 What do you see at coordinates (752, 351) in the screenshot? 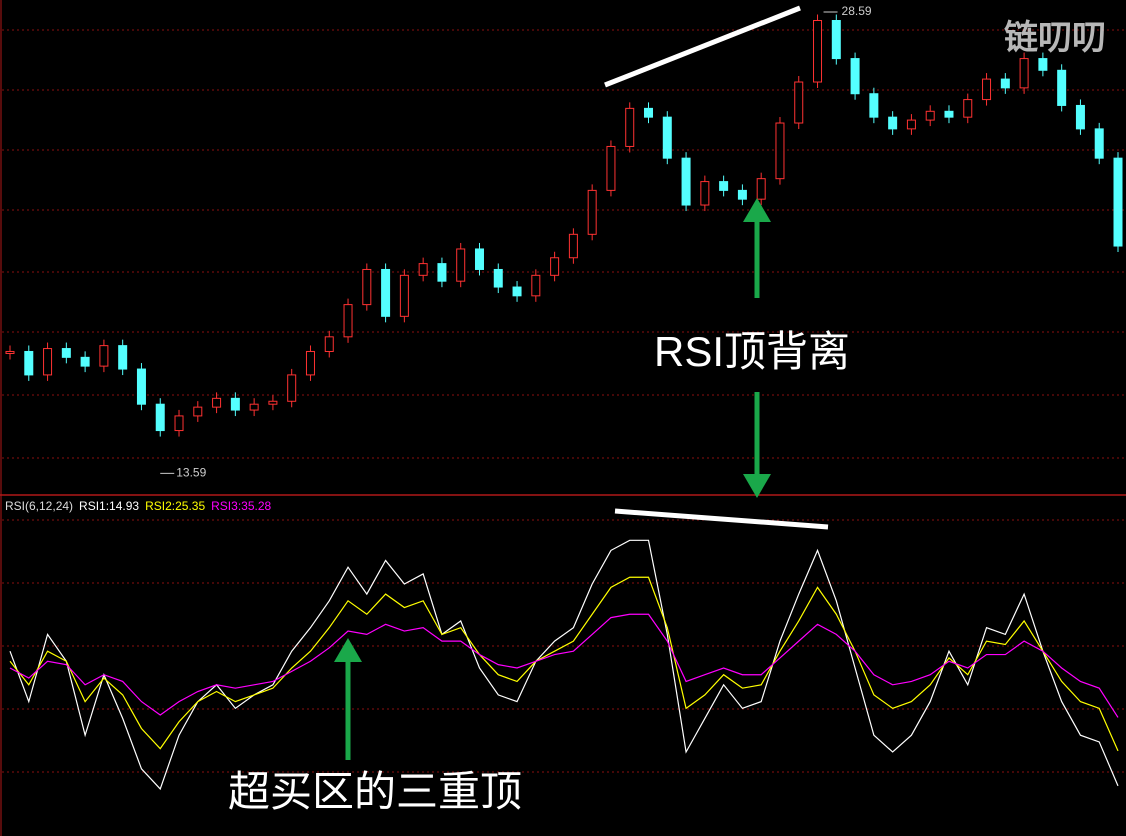
I see `annotation: RSI顶背离` at bounding box center [752, 351].